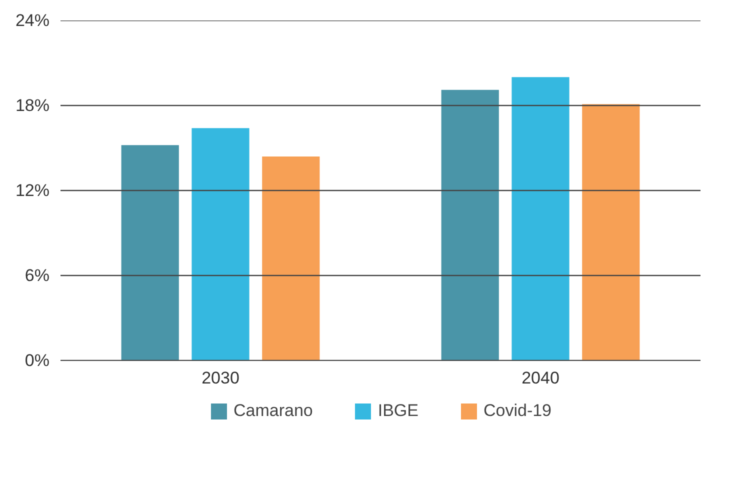  What do you see at coordinates (541, 378) in the screenshot?
I see `x-tick-label: 2040` at bounding box center [541, 378].